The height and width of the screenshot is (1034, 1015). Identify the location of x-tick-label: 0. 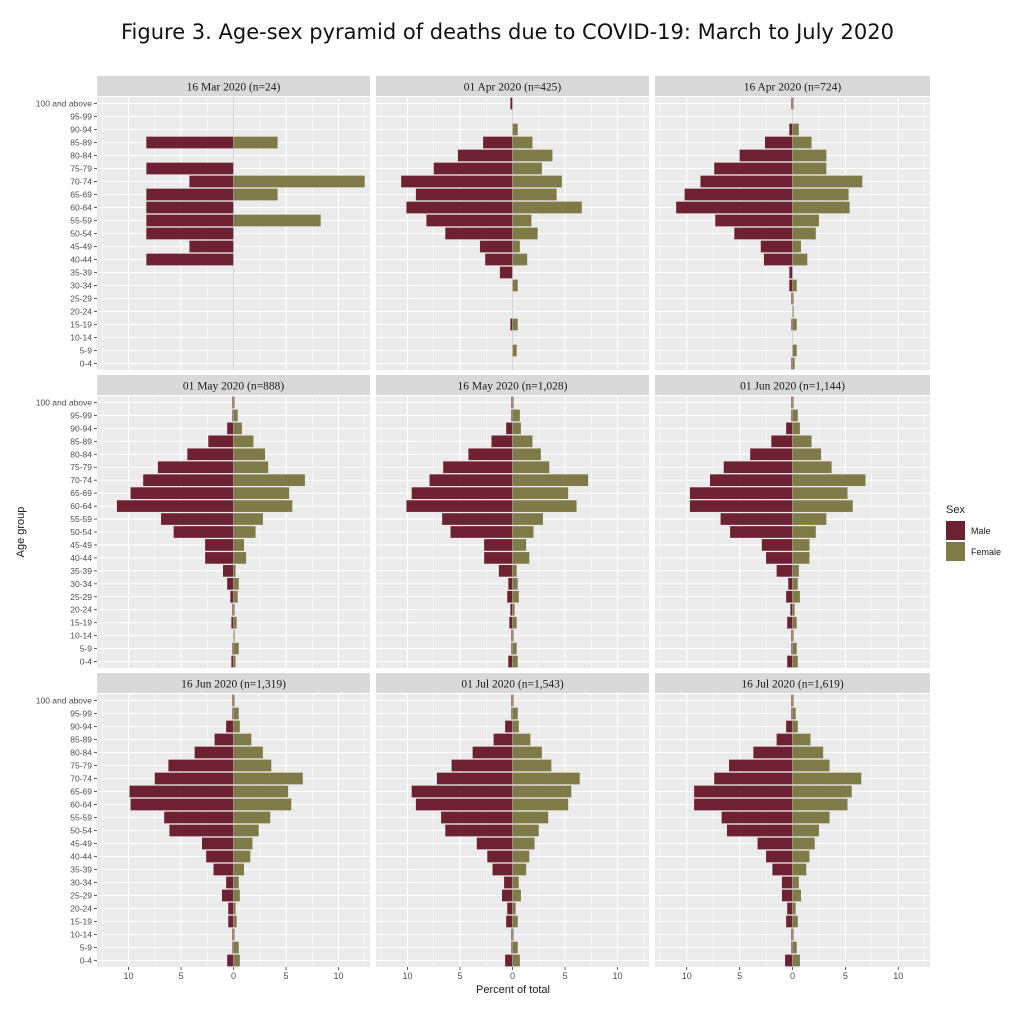
(792, 976).